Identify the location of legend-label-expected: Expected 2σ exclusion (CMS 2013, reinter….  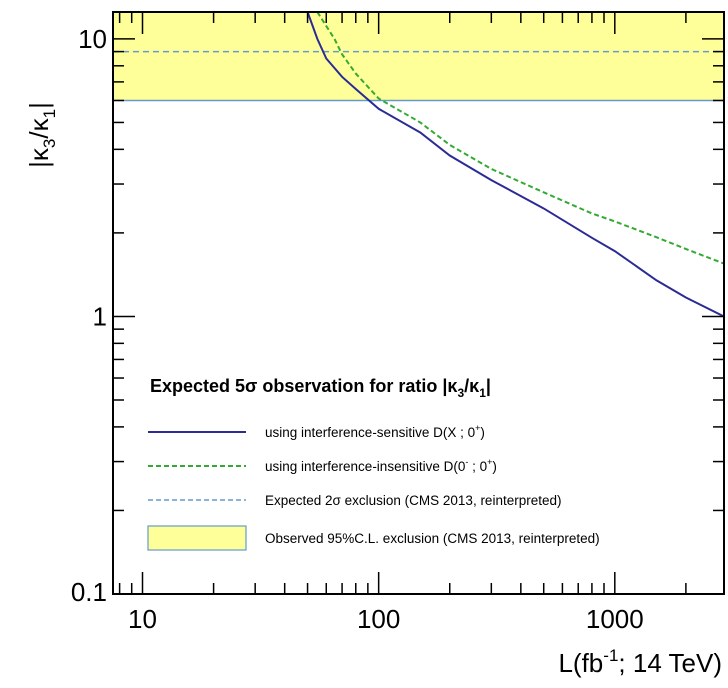
(413, 500).